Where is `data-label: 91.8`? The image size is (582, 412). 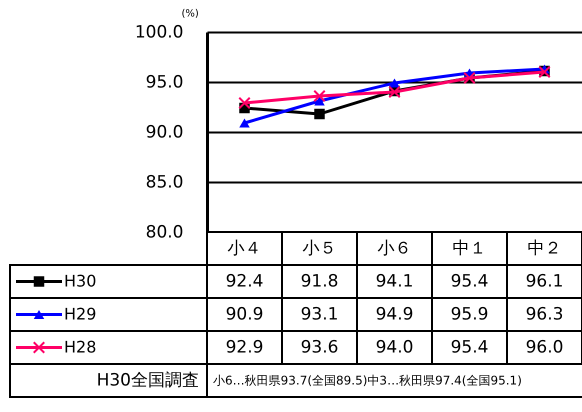
data-label: 91.8 is located at coordinates (319, 282).